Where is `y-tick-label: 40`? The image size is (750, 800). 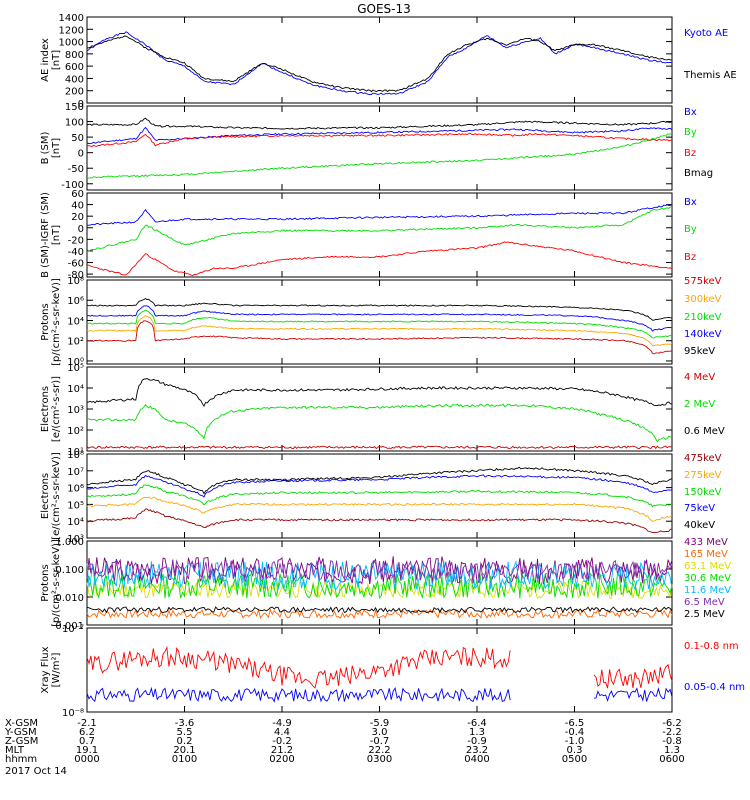
y-tick-label: 40 is located at coordinates (77, 206).